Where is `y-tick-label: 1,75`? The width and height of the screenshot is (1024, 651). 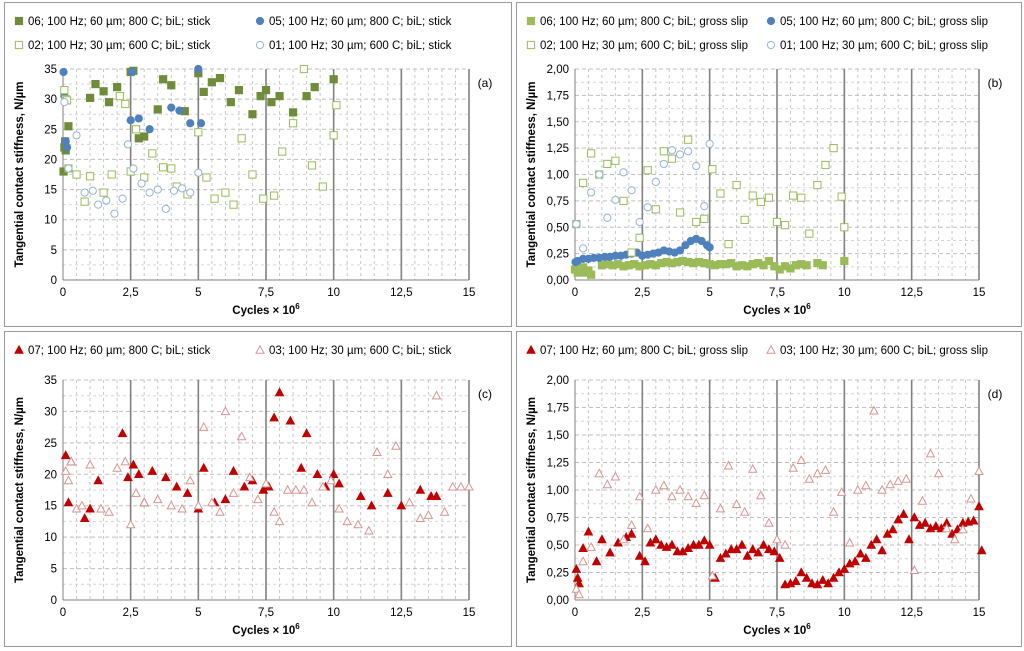
y-tick-label: 1,75 is located at coordinates (558, 96).